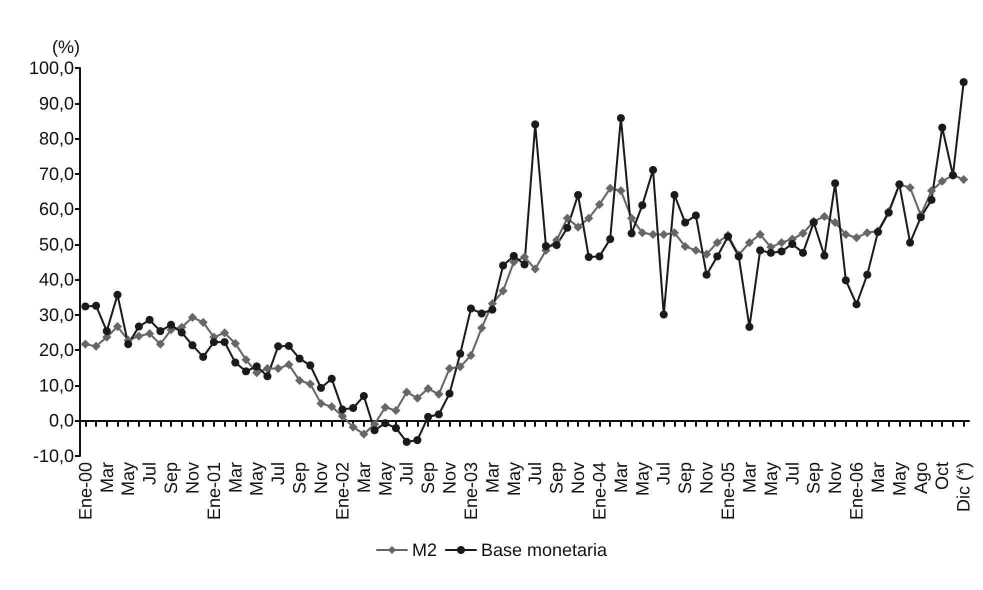 This screenshot has width=983, height=590. Describe the element at coordinates (56, 350) in the screenshot. I see `y-tick-label: 20,0` at that location.